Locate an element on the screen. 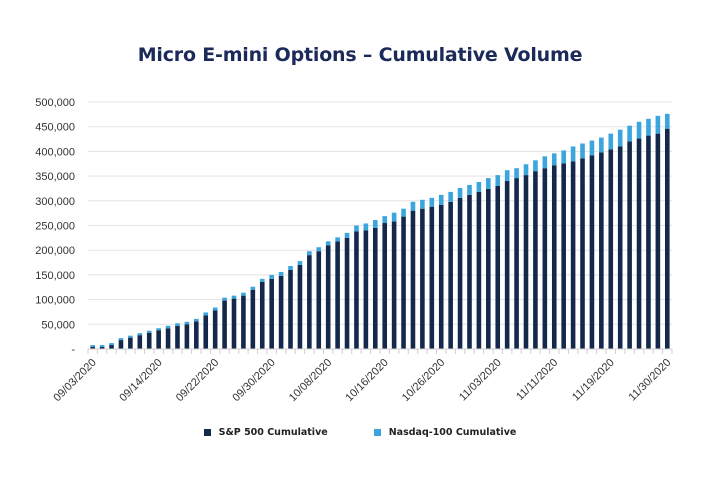 The image size is (720, 500). legend-label-nasdaq100: Nasdaq-100 Cumulative is located at coordinates (452, 432).